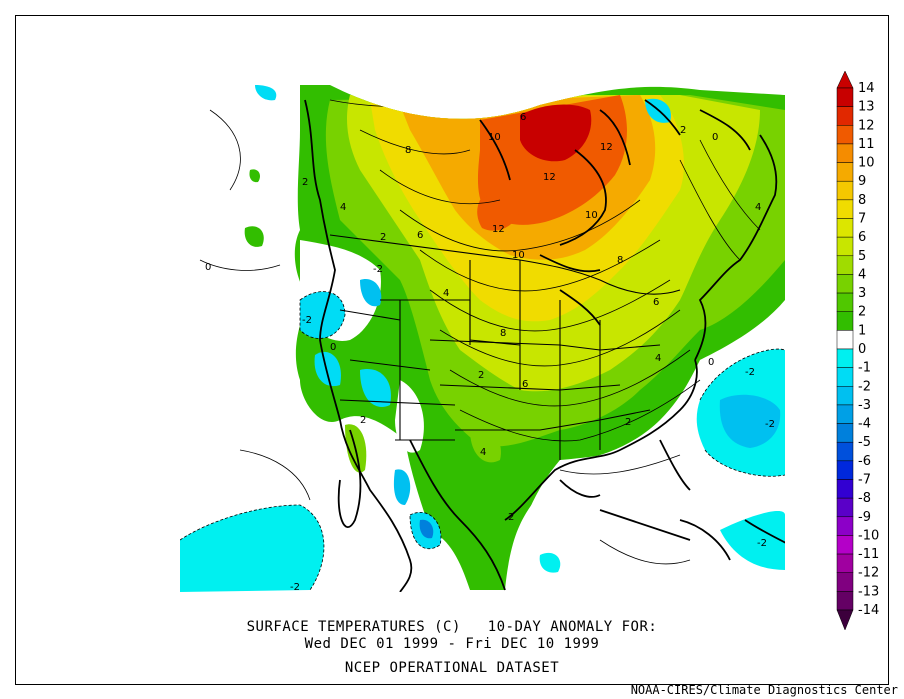 Image resolution: width=904 pixels, height=699 pixels. Describe the element at coordinates (862, 200) in the screenshot. I see `colorbar-level-label: 8` at that location.